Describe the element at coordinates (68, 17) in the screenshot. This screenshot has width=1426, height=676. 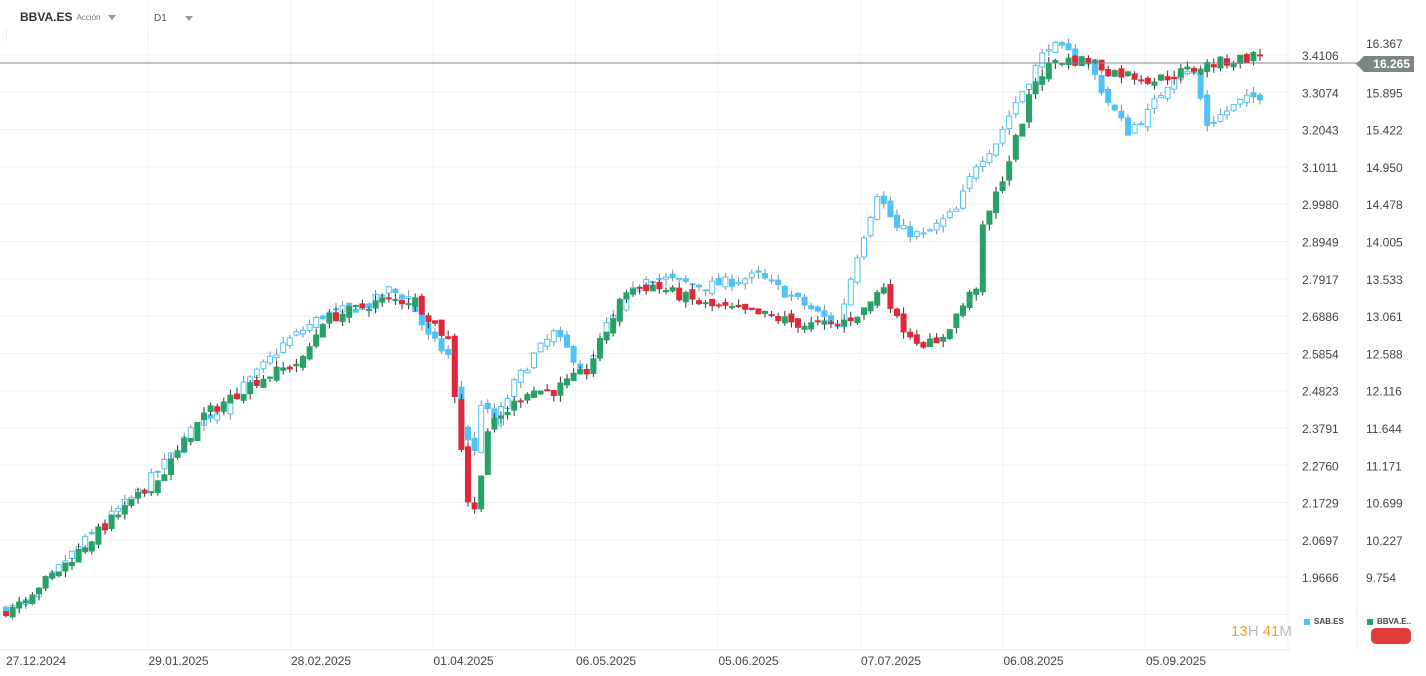
I see `symbol-selector: BBVA.ES Acción` at that location.